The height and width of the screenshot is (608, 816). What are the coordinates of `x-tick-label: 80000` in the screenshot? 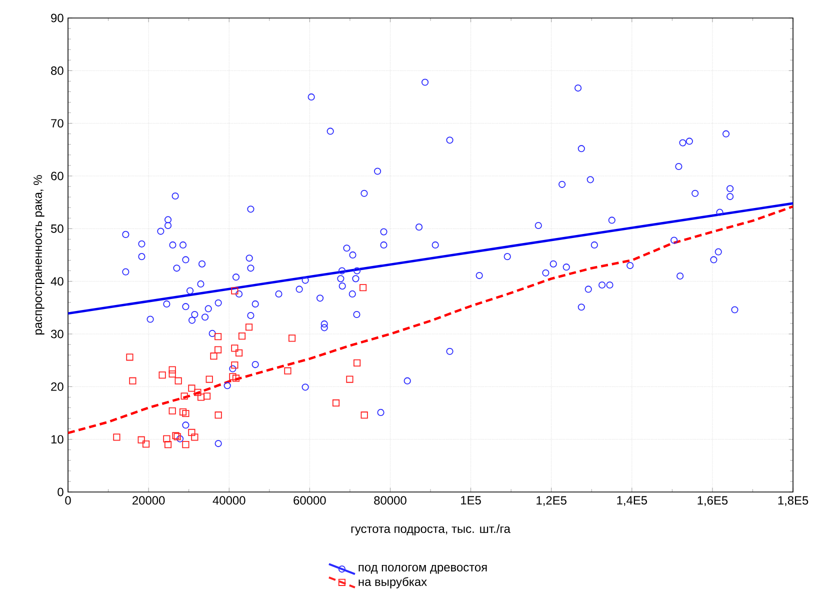 It's located at (390, 500).